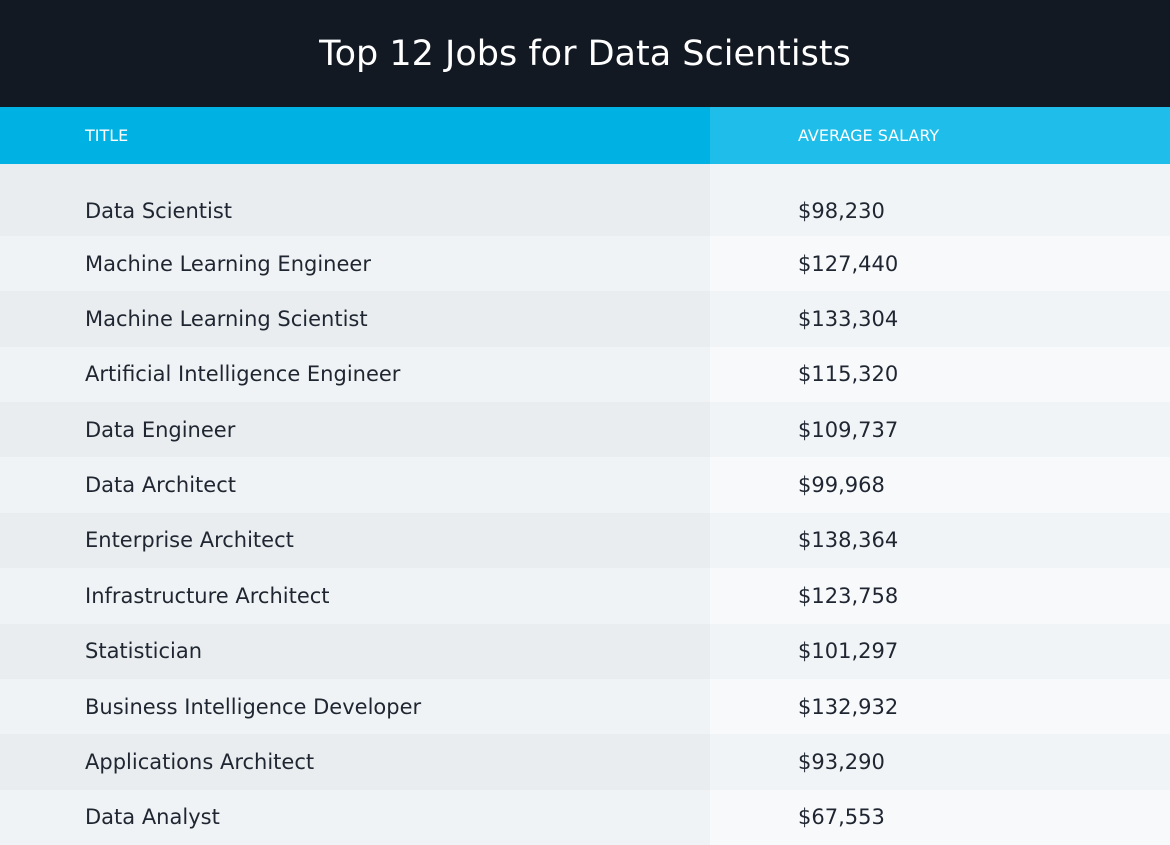  What do you see at coordinates (940, 540) in the screenshot?
I see `salary: $138,364` at bounding box center [940, 540].